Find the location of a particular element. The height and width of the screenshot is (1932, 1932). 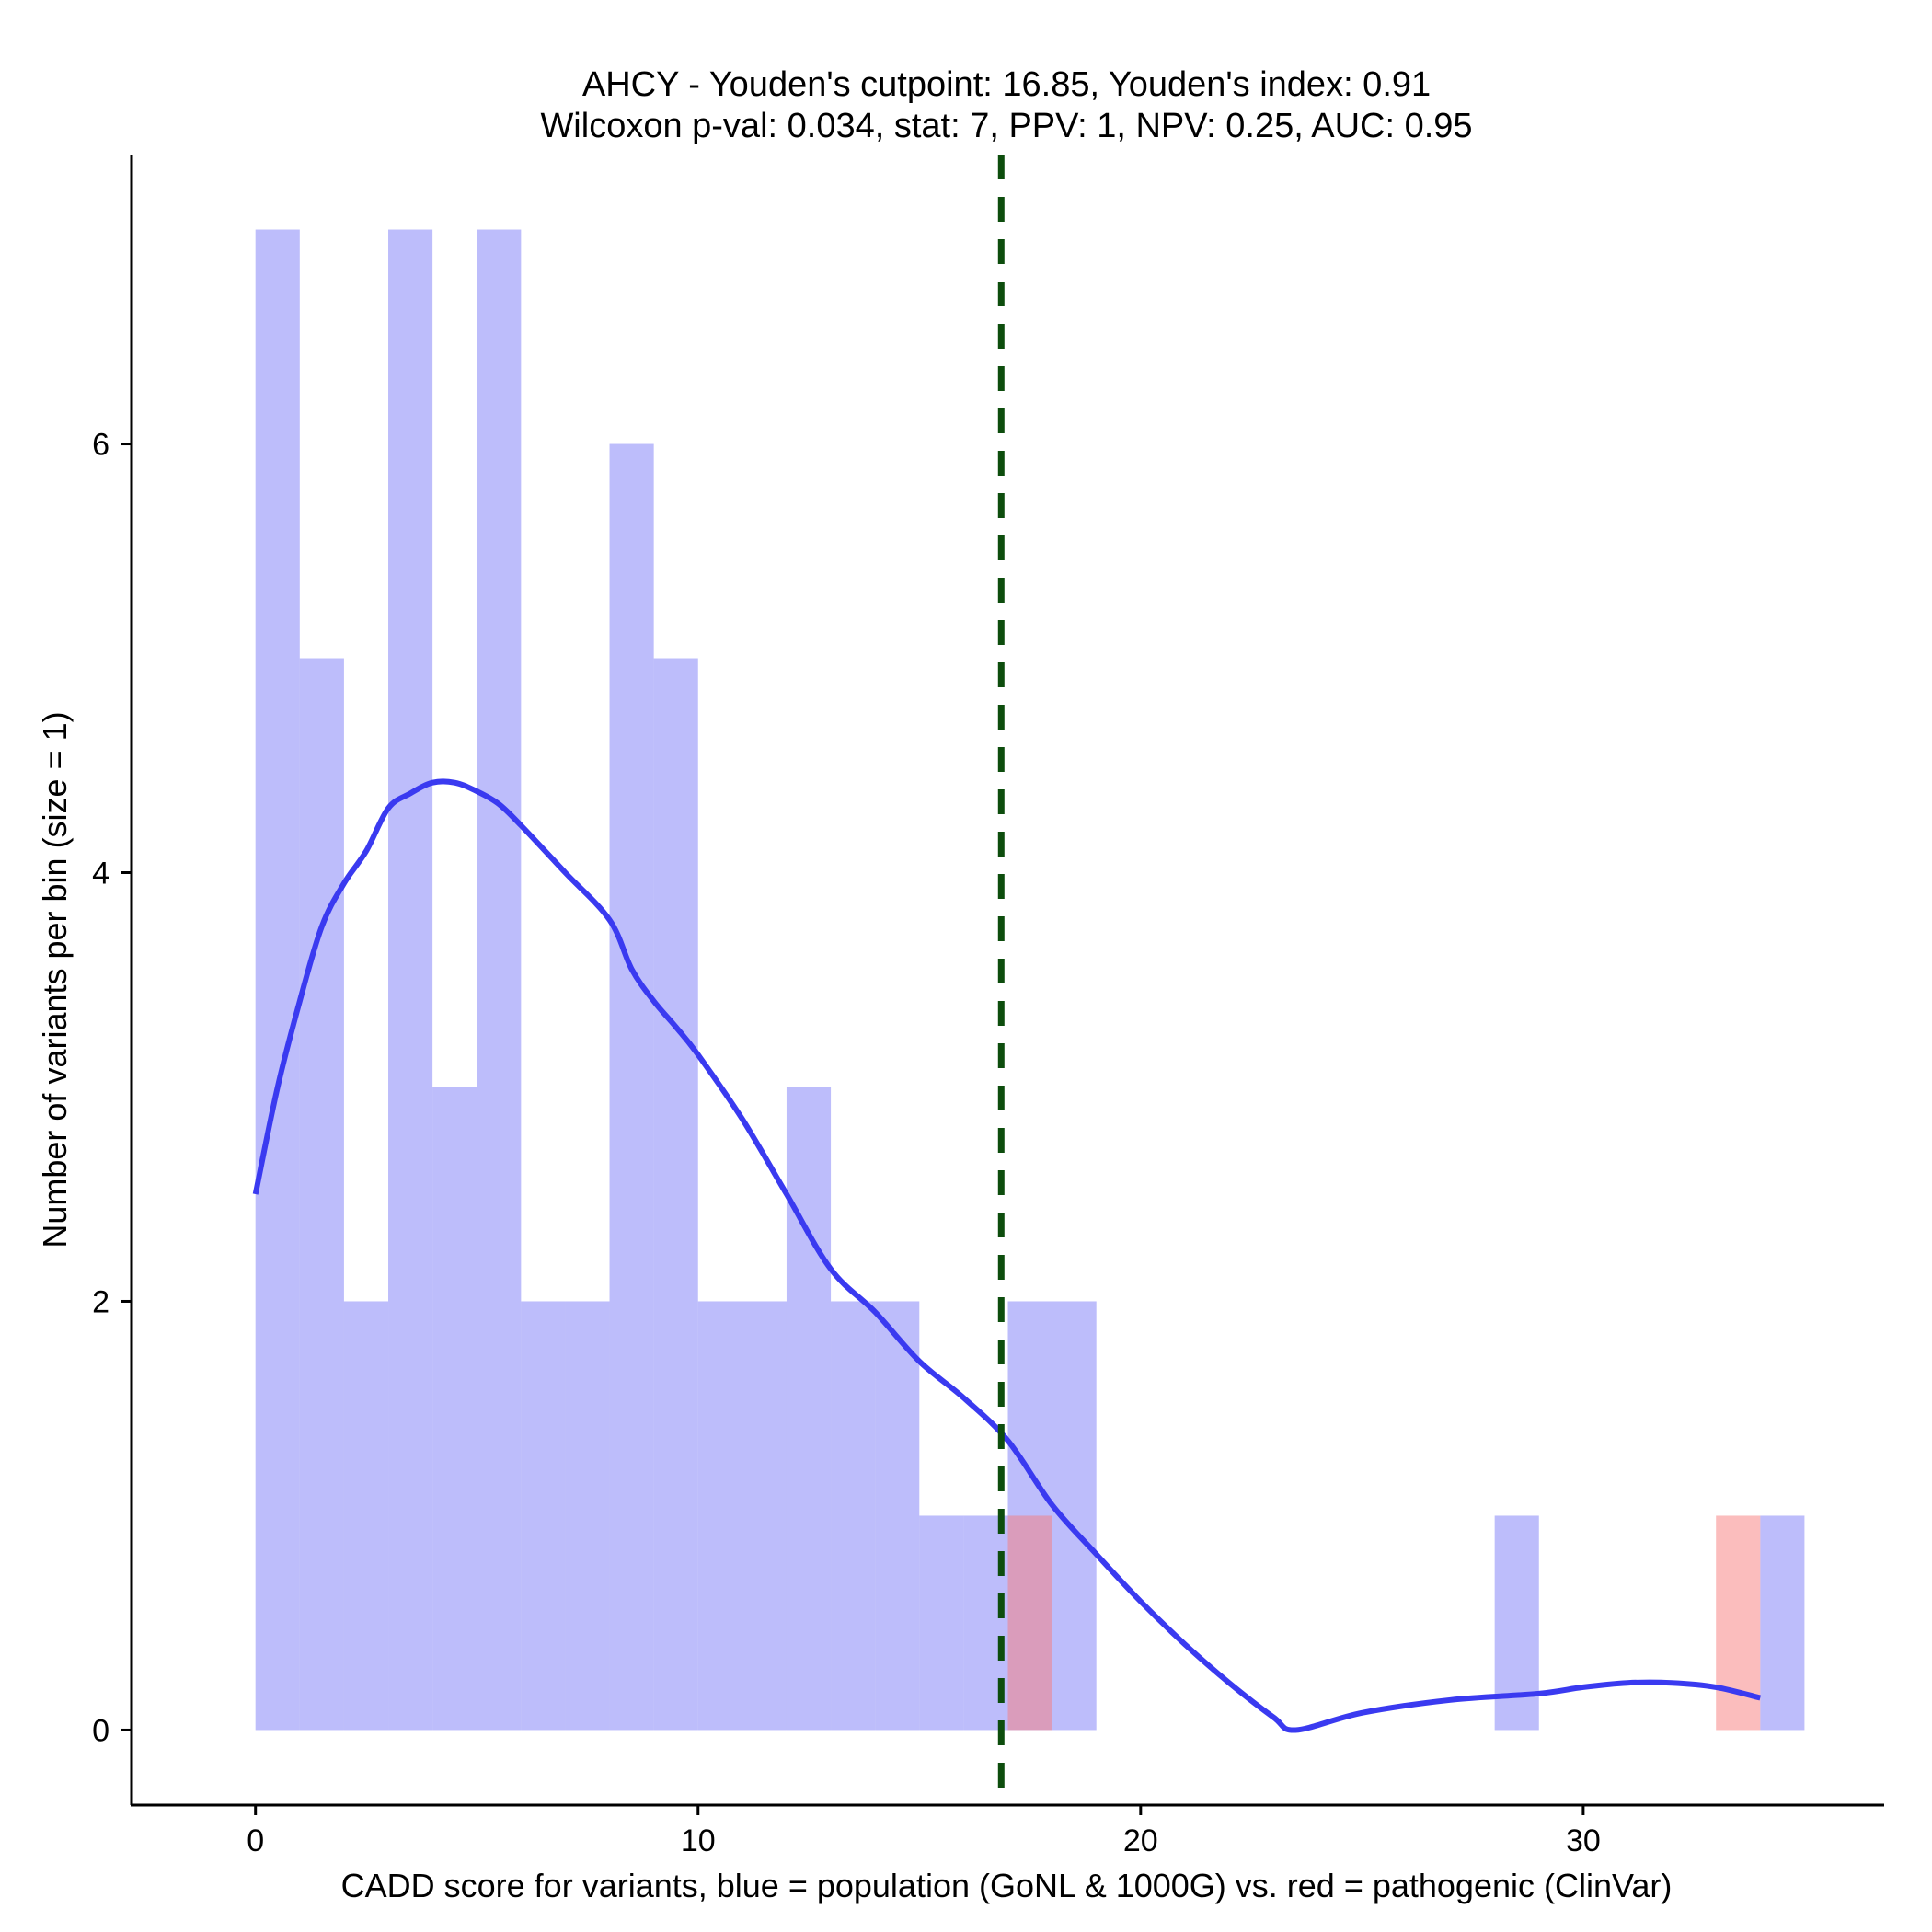

x-tick-label: 20 is located at coordinates (1140, 1840).